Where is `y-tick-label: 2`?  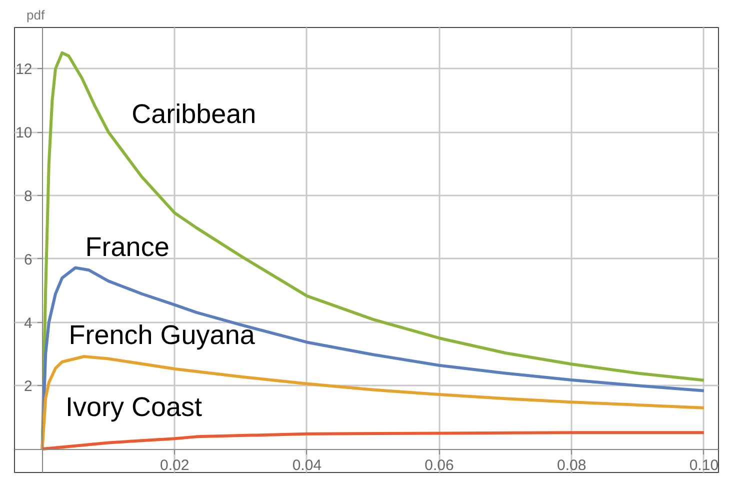 y-tick-label: 2 is located at coordinates (28, 387).